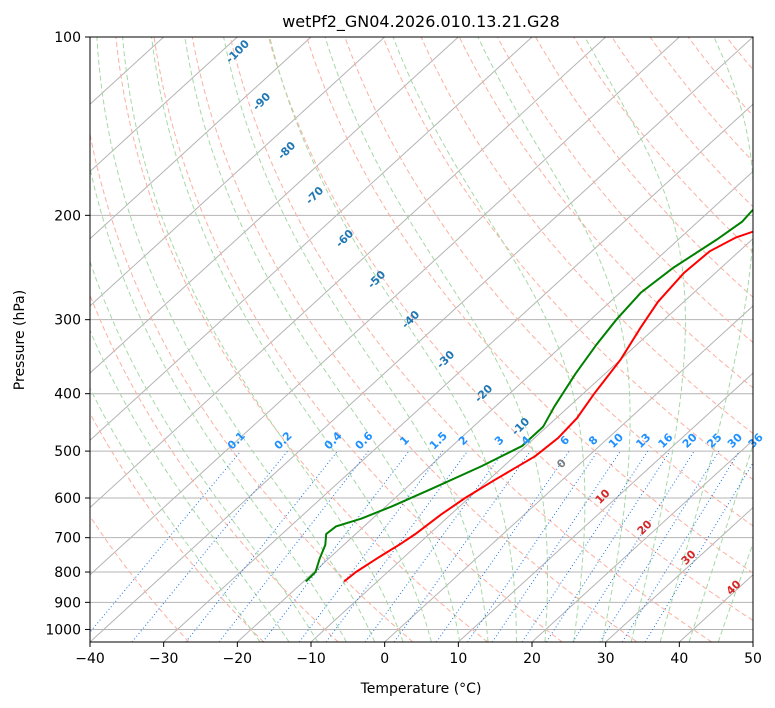 Image resolution: width=775 pixels, height=708 pixels. I want to click on x-tick-label: −40, so click(90, 659).